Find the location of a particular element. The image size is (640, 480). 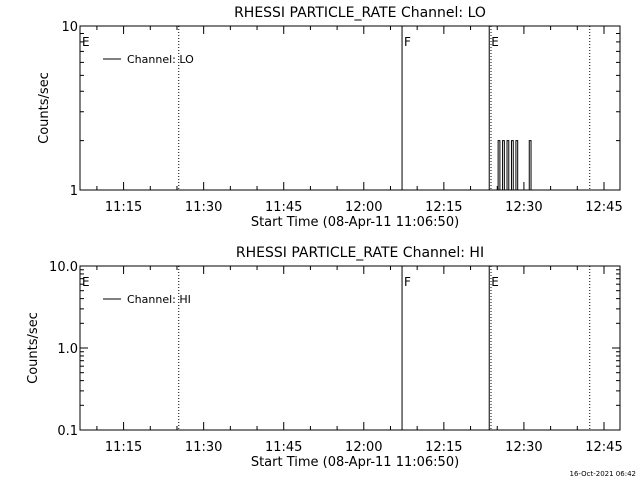

chart-title: RHESSI PARTICLE_RATE Channel: LO is located at coordinates (360, 13).